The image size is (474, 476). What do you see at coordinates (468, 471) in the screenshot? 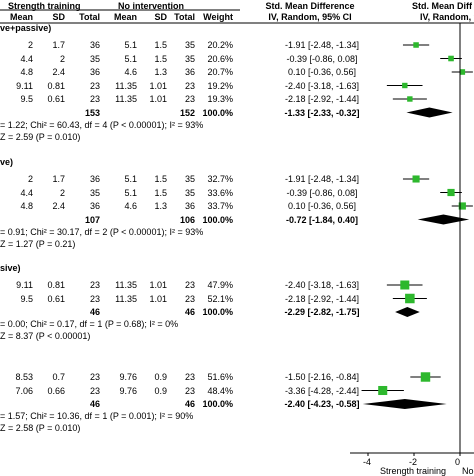
I see `favours-right-label: No` at bounding box center [468, 471].